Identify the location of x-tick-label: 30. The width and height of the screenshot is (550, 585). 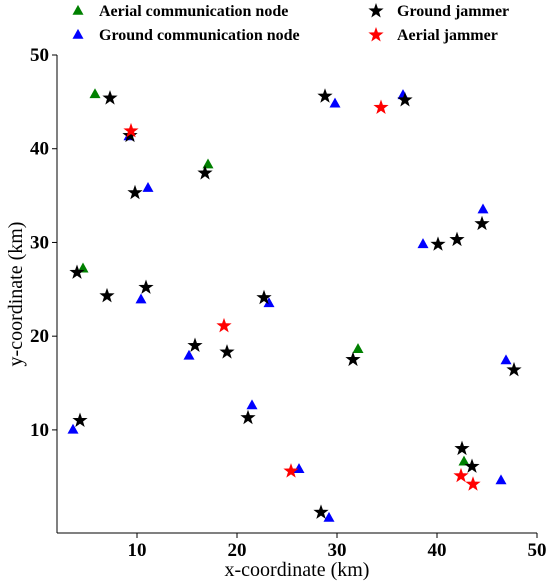
(337, 550).